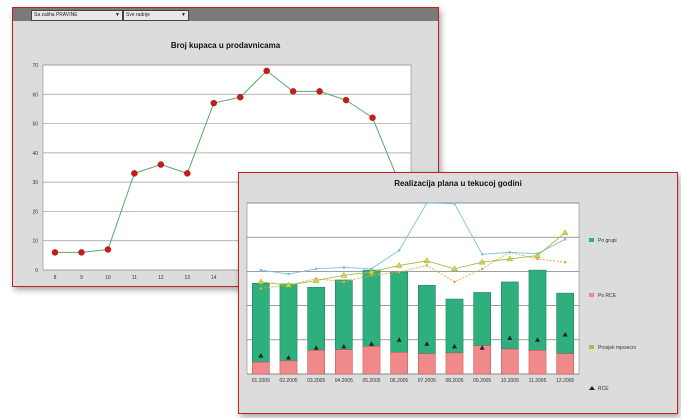 The width and height of the screenshot is (681, 418). Describe the element at coordinates (35, 154) in the screenshot. I see `y-tick-label: 40` at that location.